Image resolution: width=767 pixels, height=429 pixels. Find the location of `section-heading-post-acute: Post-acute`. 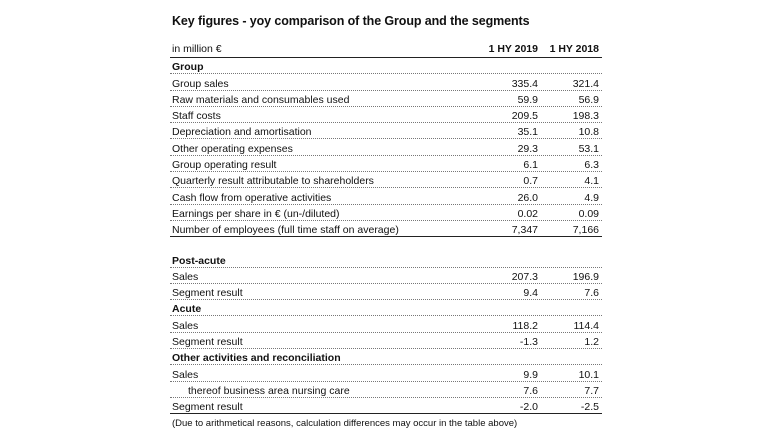

section-heading-post-acute: Post-acute is located at coordinates (386, 259).